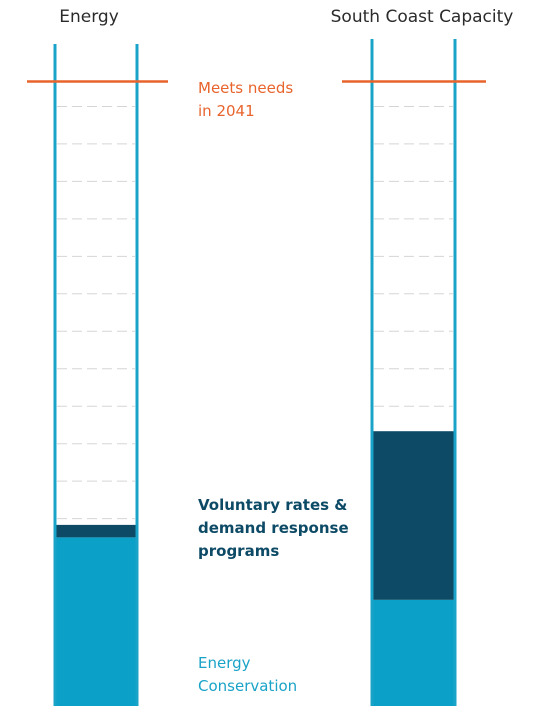 The image size is (541, 709). What do you see at coordinates (96, 621) in the screenshot?
I see `bar-energy-energy-conservation` at bounding box center [96, 621].